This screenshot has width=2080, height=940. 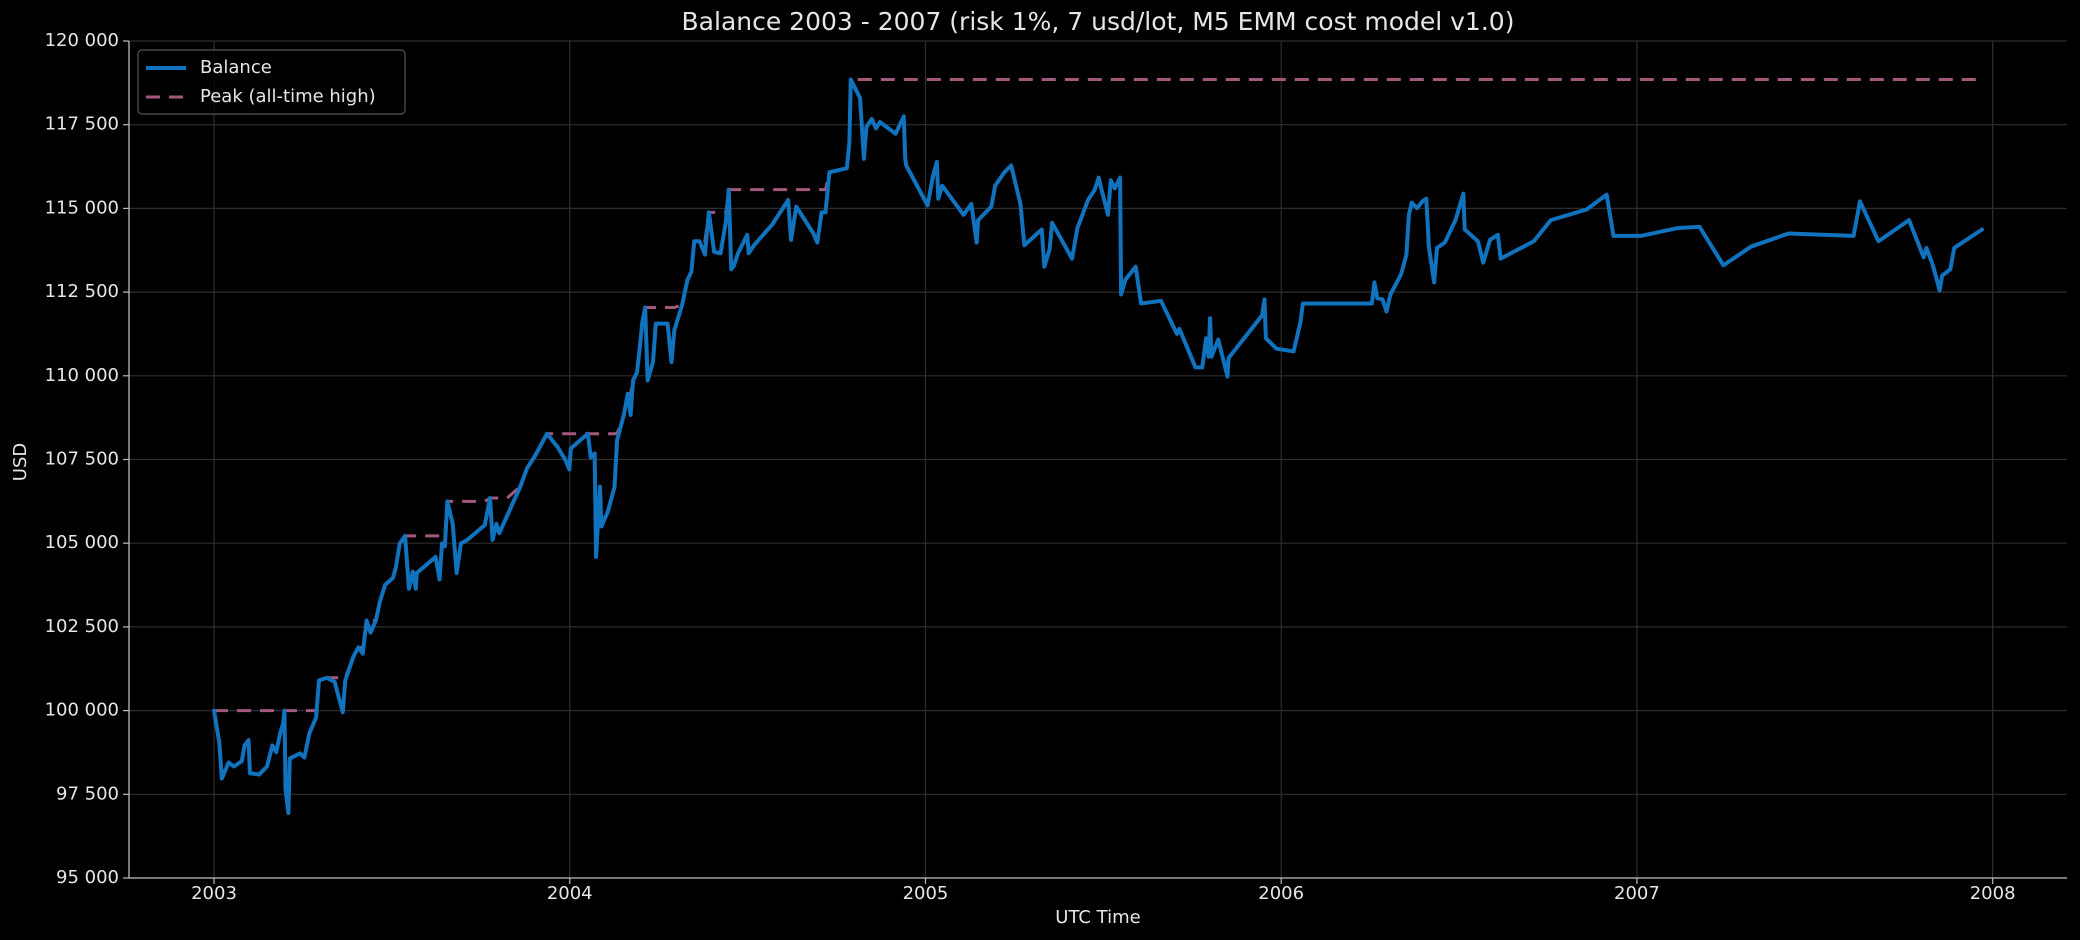 What do you see at coordinates (82, 710) in the screenshot?
I see `y-tick-label: 100 000` at bounding box center [82, 710].